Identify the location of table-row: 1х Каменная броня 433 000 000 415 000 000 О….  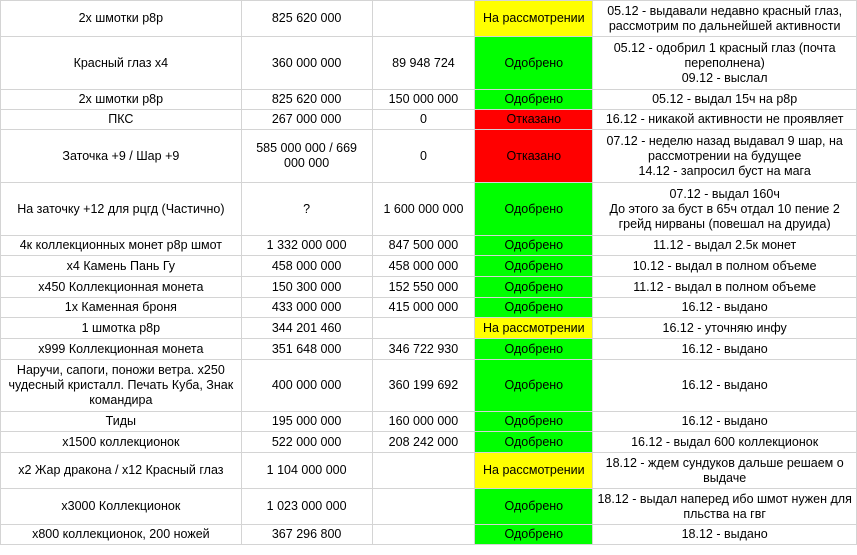
(428, 307).